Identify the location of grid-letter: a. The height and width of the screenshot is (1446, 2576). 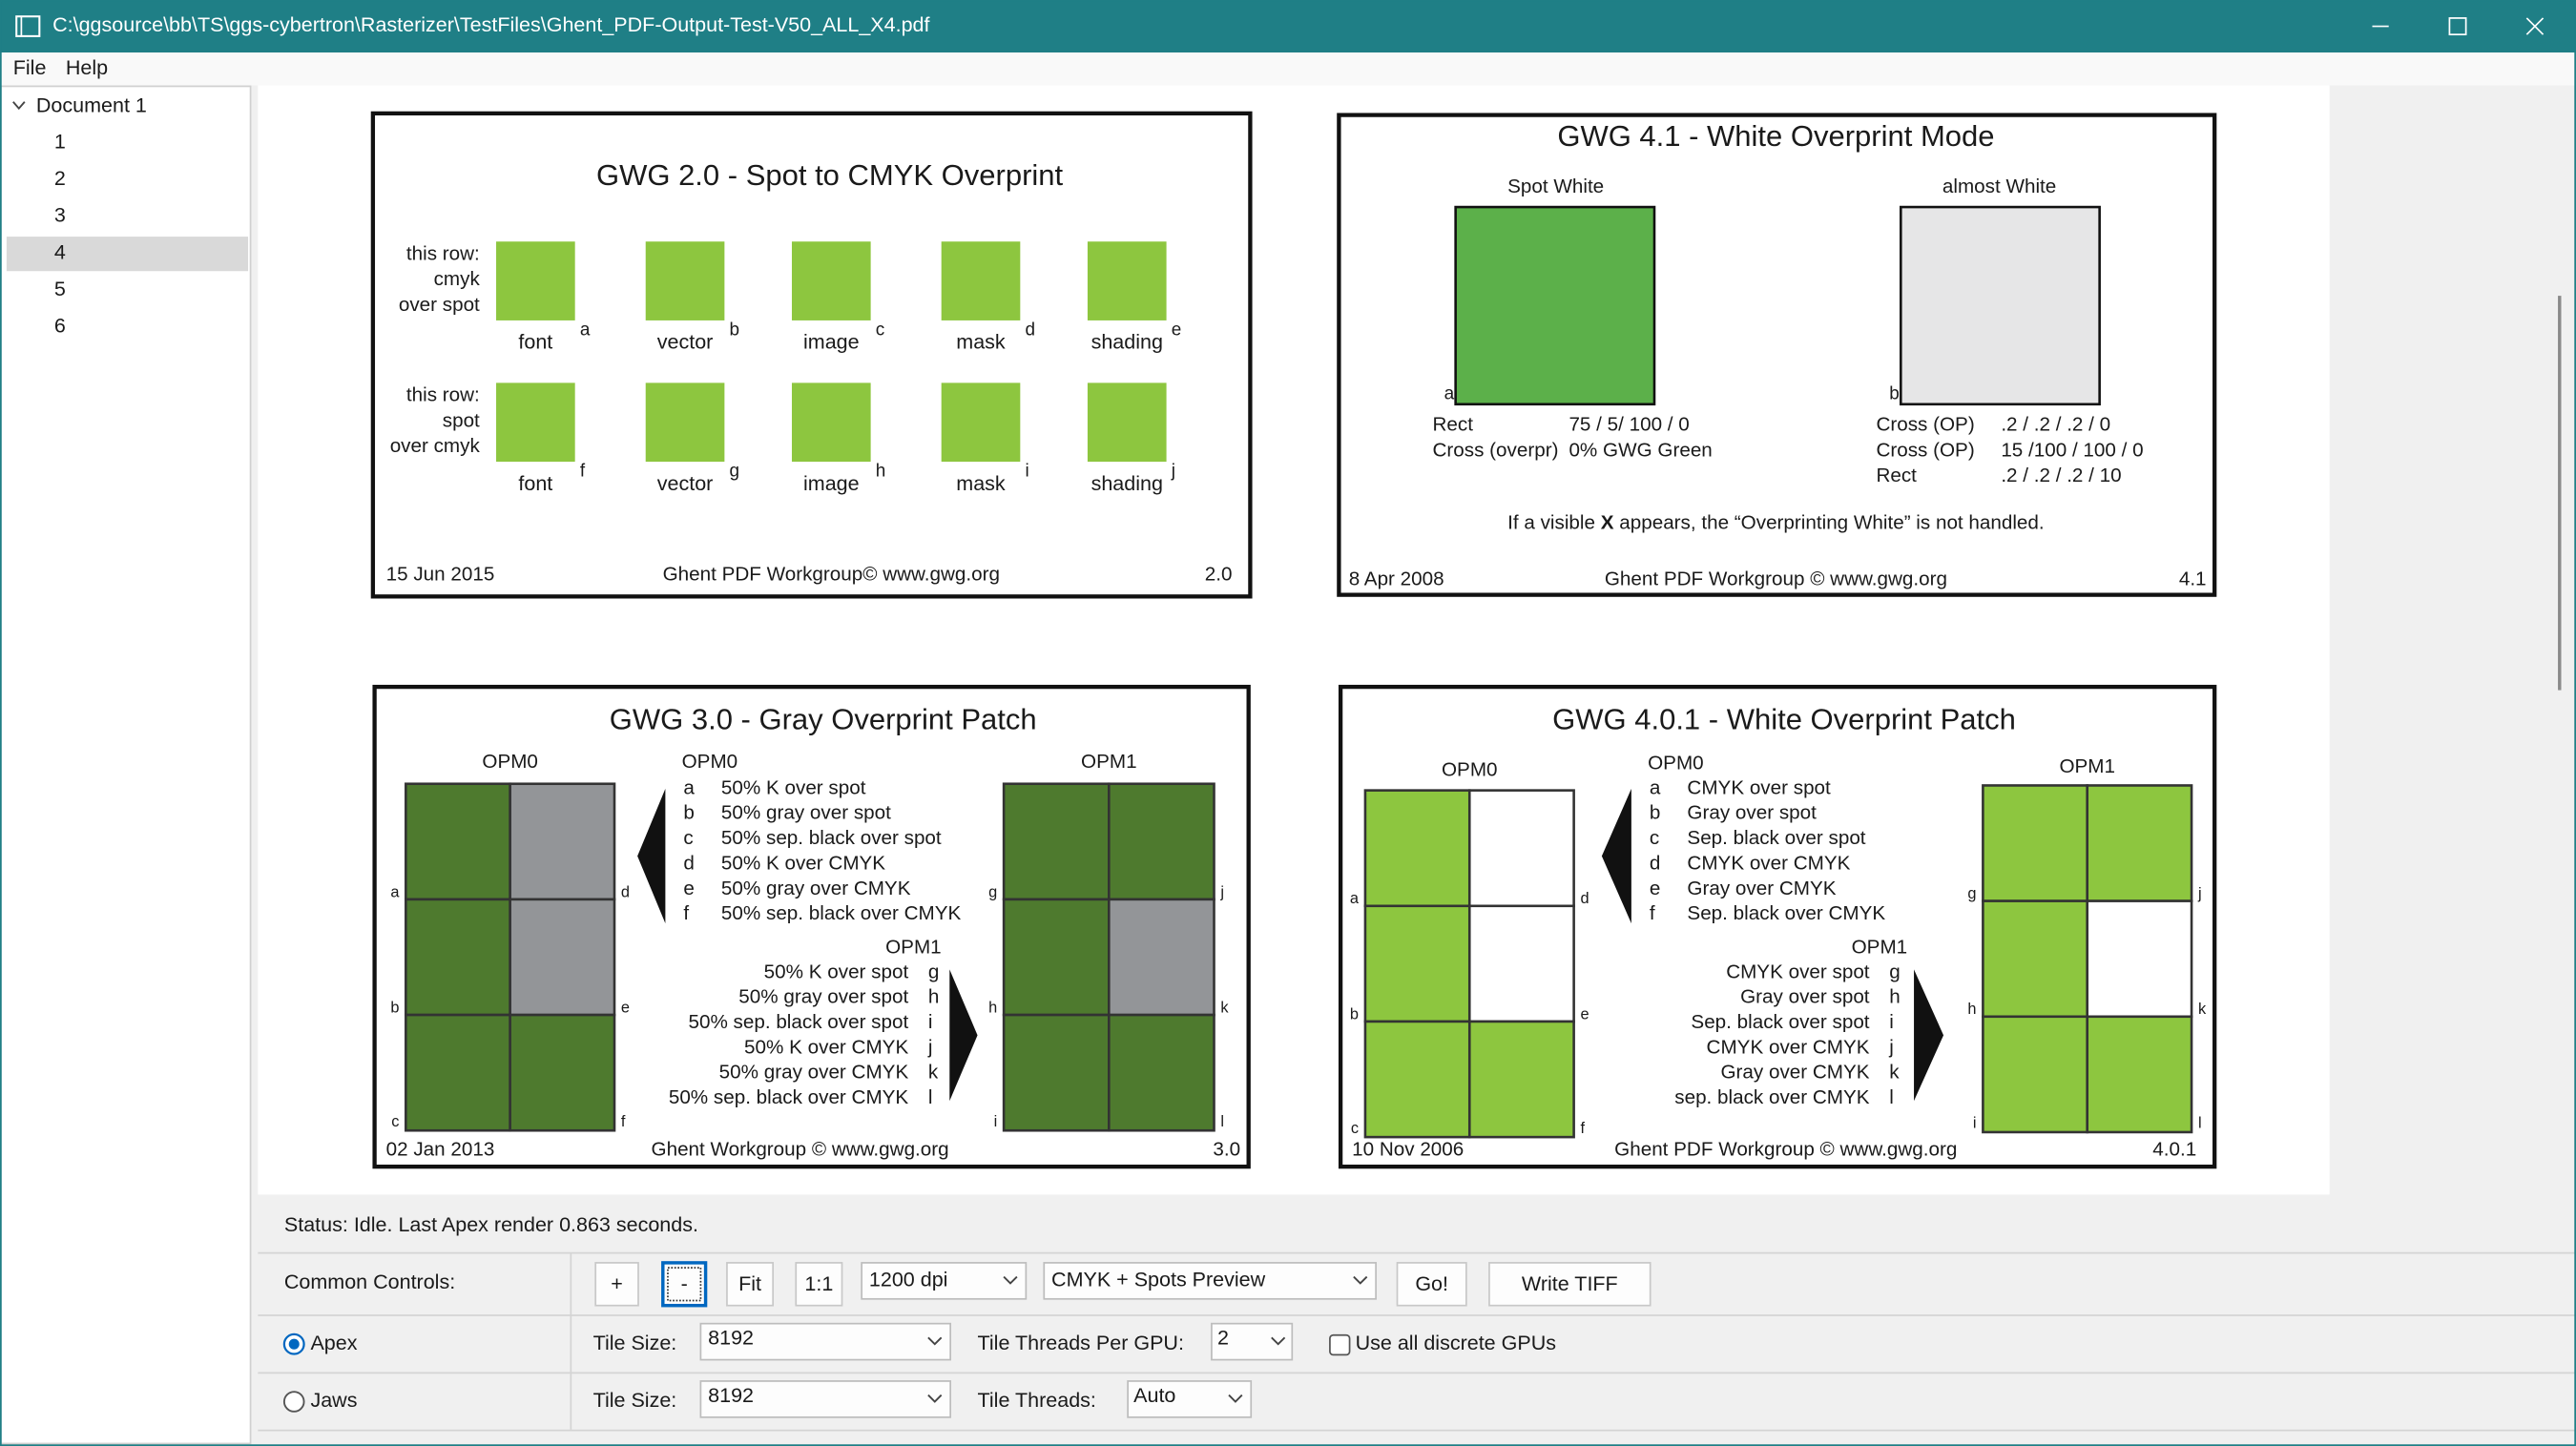
(395, 891).